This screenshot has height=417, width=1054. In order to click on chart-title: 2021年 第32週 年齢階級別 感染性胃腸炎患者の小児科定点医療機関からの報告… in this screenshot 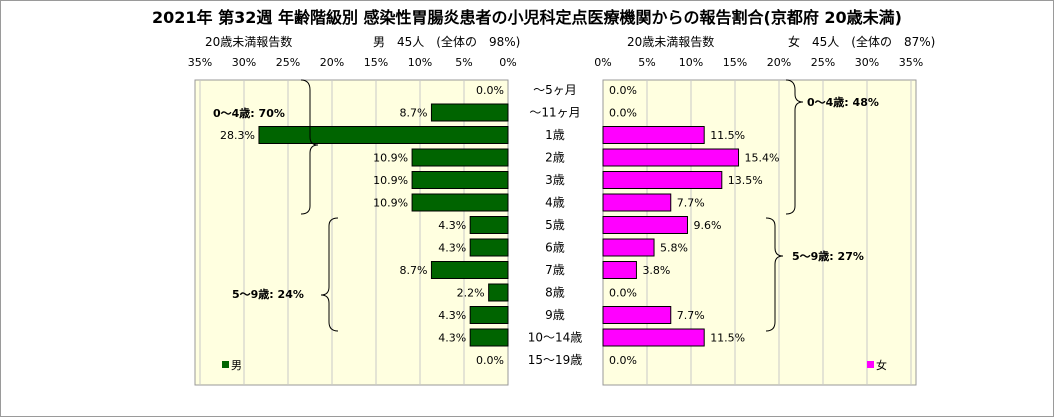, I will do `click(527, 17)`.